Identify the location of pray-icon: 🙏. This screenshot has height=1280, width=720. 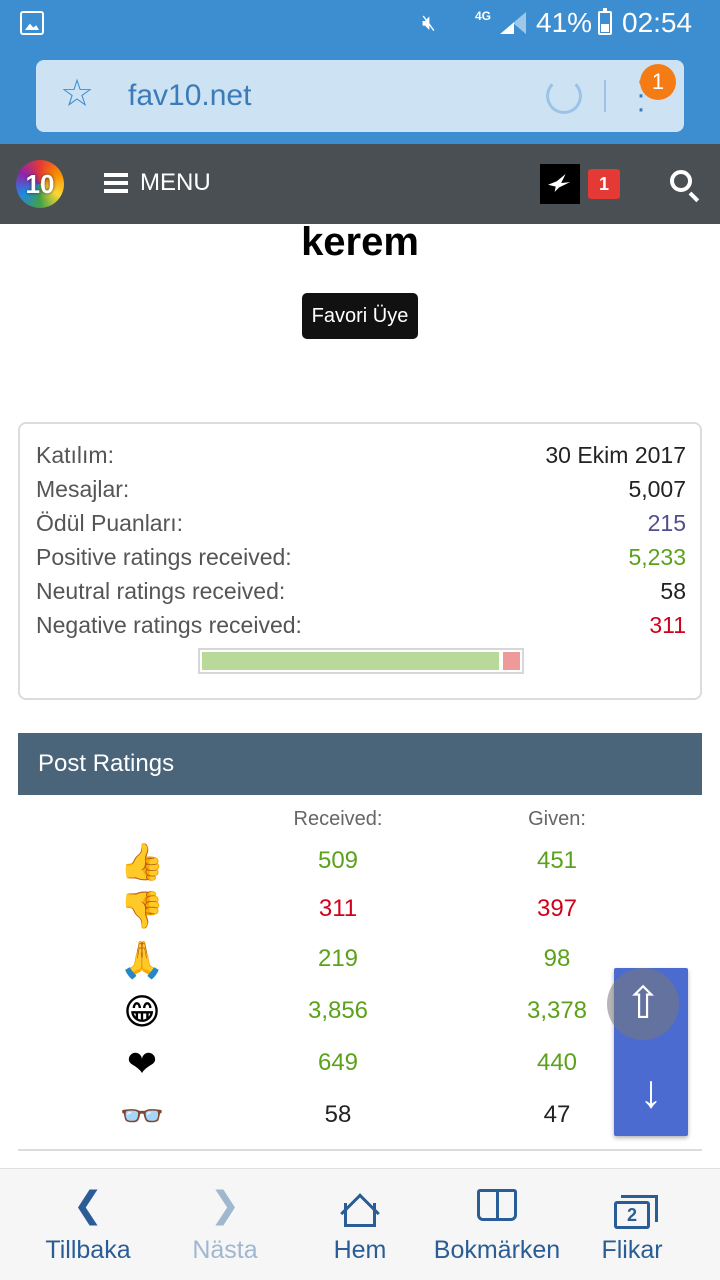
(142, 959).